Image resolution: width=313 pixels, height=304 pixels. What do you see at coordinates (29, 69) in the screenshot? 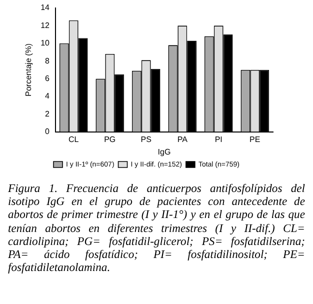
I see `y-axis-title: Porcentaje (%)` at bounding box center [29, 69].